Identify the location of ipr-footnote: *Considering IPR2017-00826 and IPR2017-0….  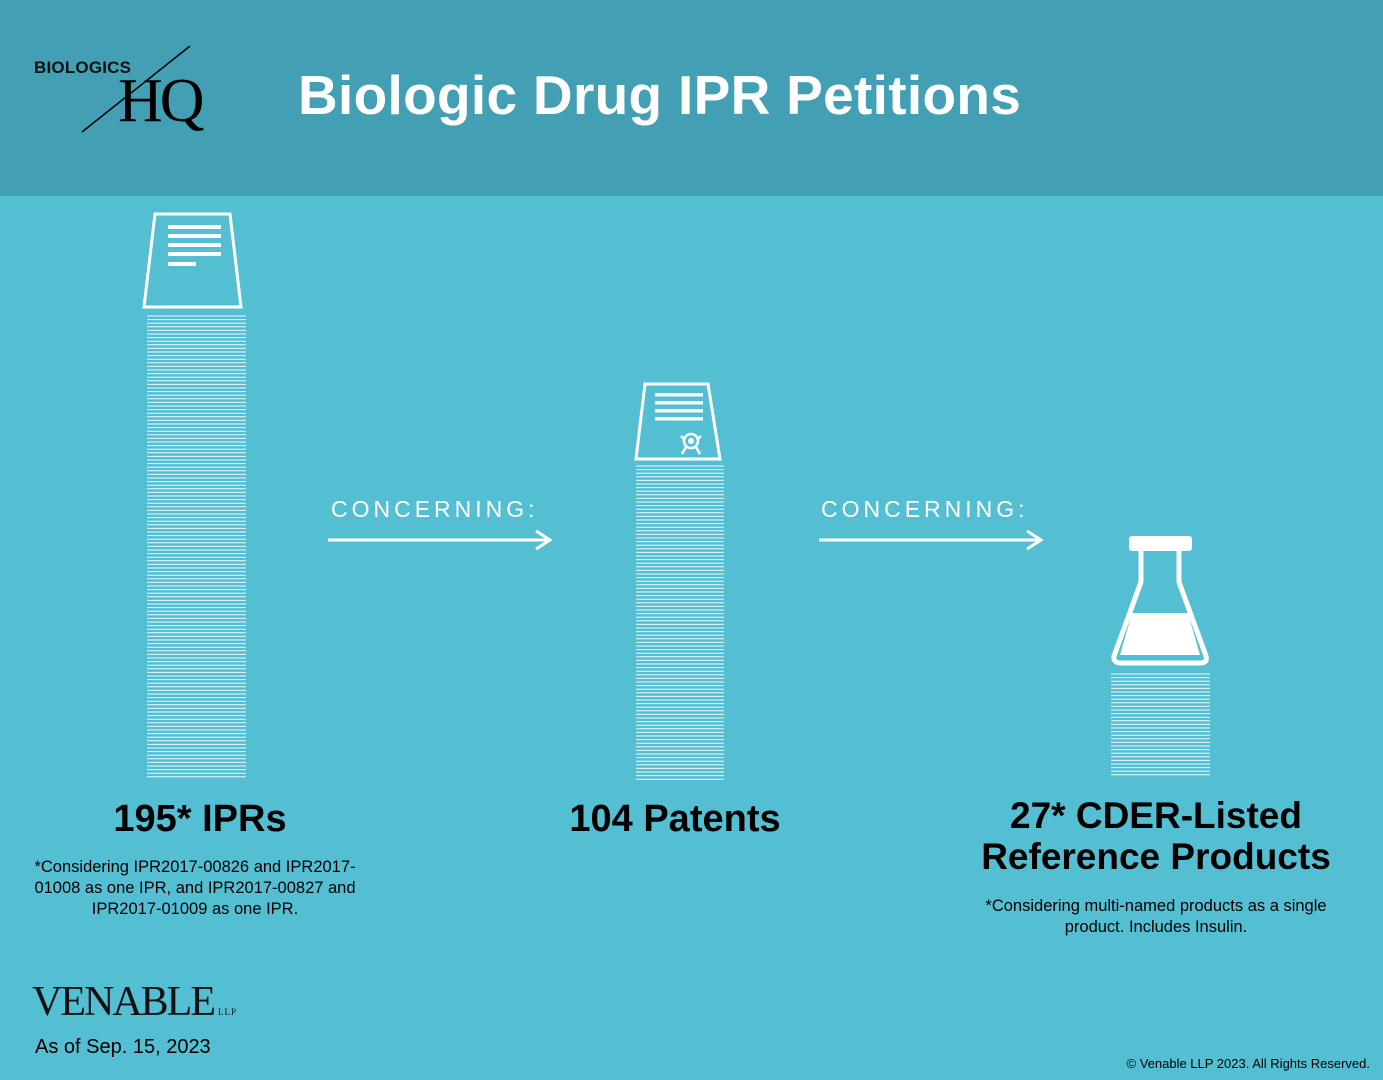
(195, 888).